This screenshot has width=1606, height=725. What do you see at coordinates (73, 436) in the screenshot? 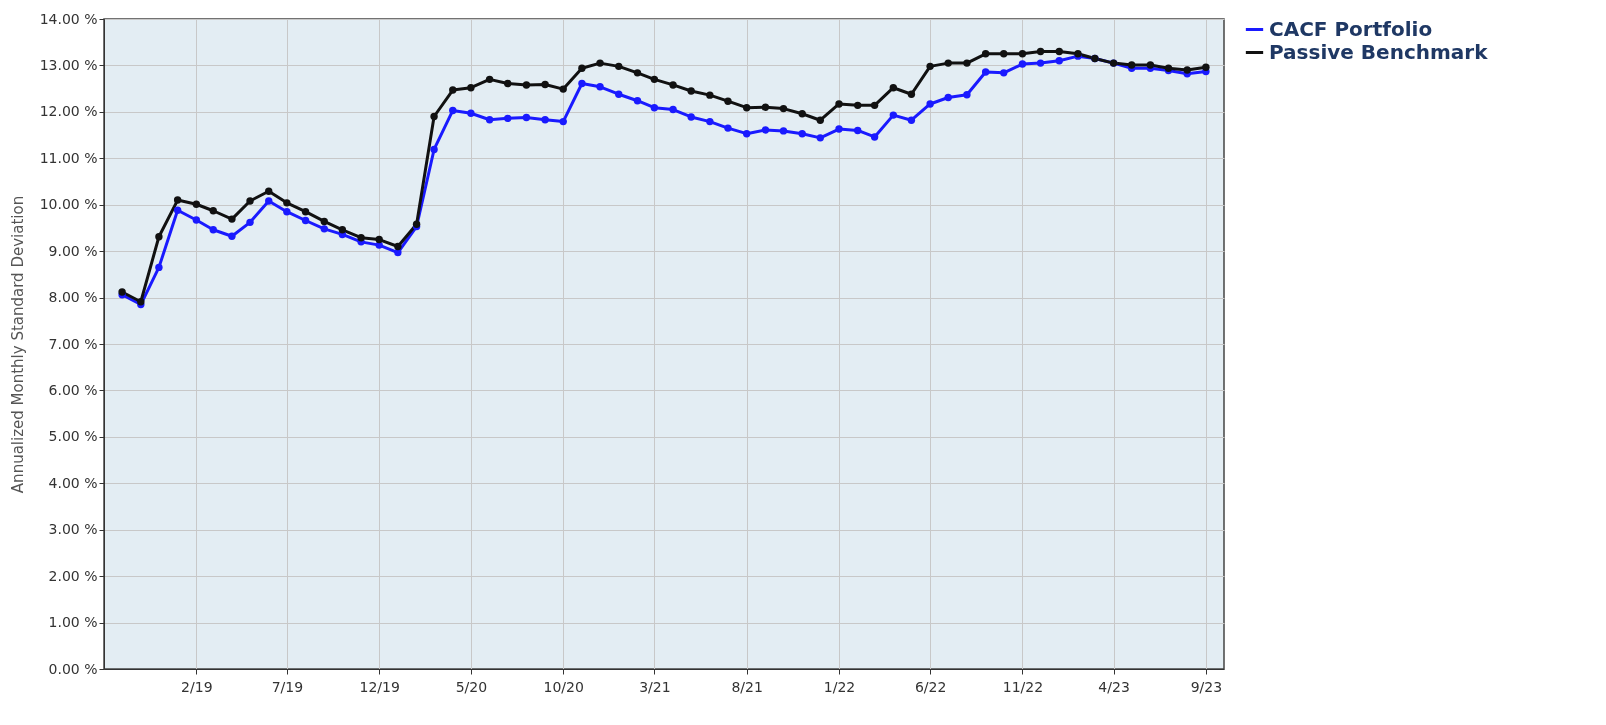
I see `y-tick-label: 5.00 %` at bounding box center [73, 436].